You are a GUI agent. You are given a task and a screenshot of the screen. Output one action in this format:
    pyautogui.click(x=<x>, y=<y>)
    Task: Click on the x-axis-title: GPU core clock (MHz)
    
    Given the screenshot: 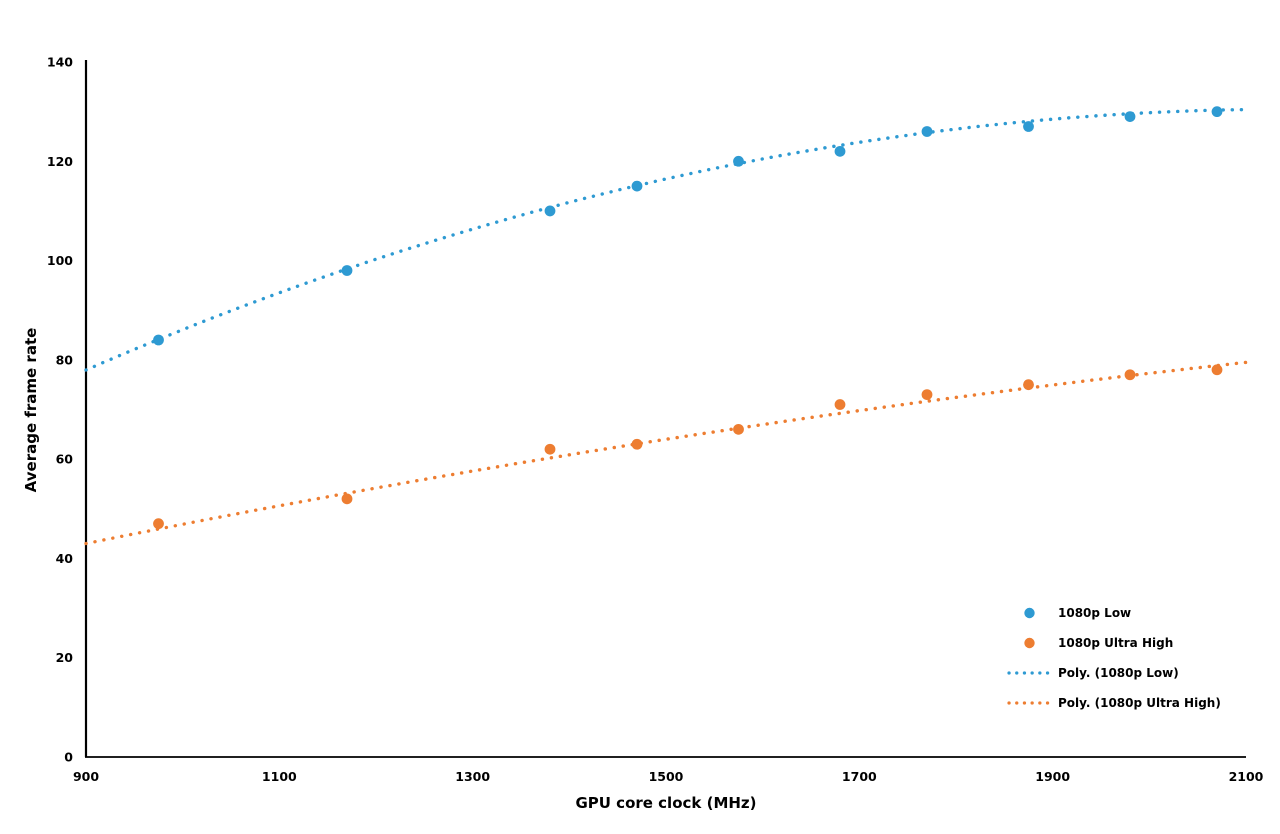 What is the action you would take?
    pyautogui.click(x=665, y=803)
    